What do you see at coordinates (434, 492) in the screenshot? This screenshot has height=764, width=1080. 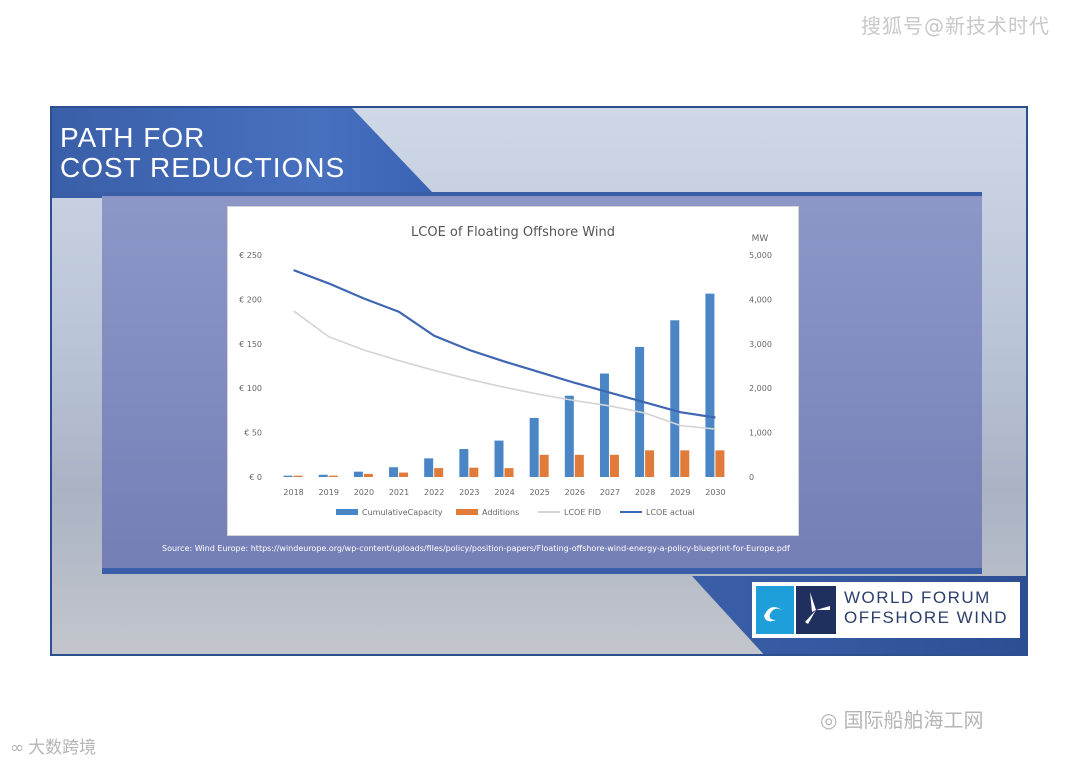 I see `x-tick-label: 2022` at bounding box center [434, 492].